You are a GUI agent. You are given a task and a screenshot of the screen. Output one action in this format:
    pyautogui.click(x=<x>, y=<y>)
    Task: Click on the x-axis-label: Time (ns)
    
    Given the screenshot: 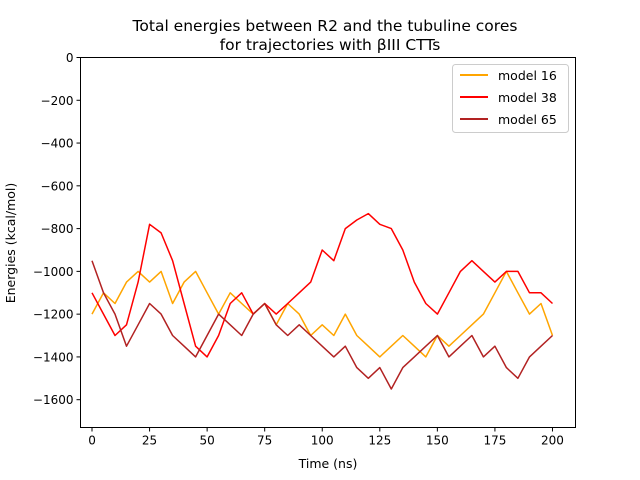 What is the action you would take?
    pyautogui.click(x=328, y=463)
    